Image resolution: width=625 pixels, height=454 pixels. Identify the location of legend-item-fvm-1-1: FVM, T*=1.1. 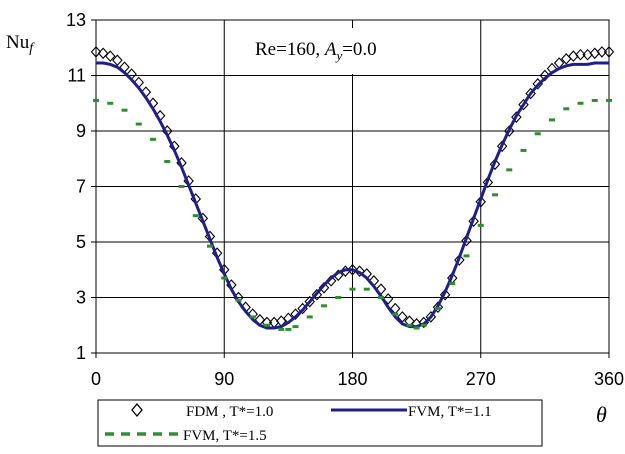
(411, 412).